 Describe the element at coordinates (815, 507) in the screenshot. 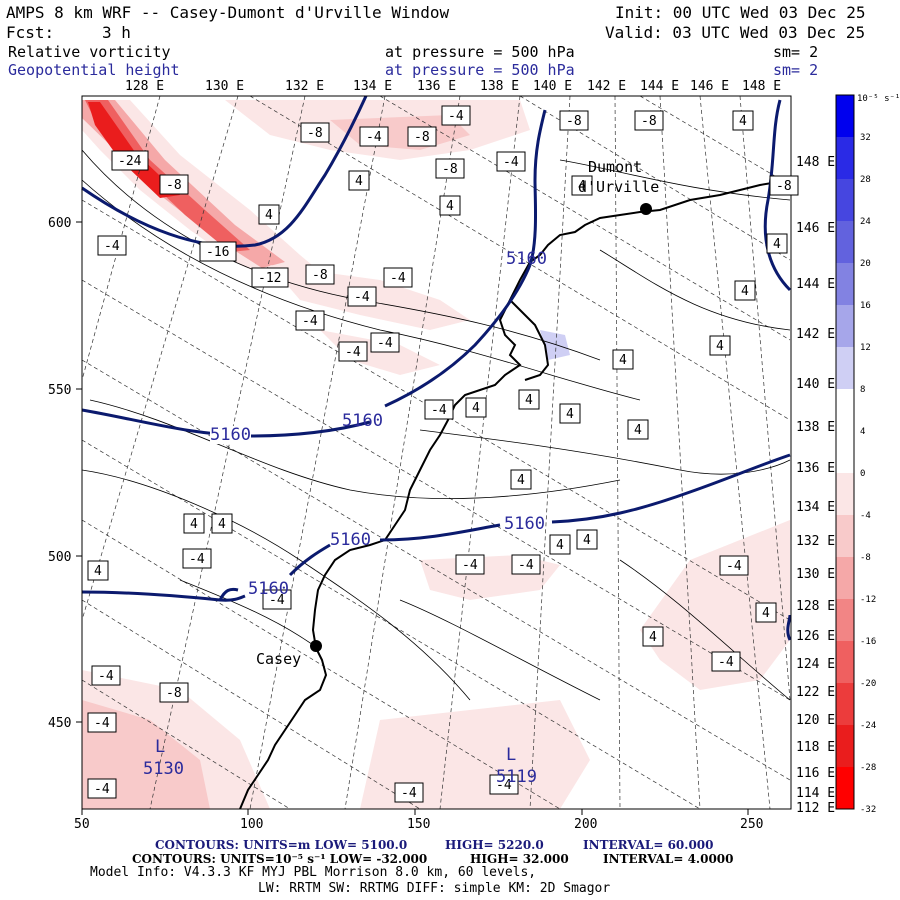

I see `right-axis-label: 134 E` at that location.